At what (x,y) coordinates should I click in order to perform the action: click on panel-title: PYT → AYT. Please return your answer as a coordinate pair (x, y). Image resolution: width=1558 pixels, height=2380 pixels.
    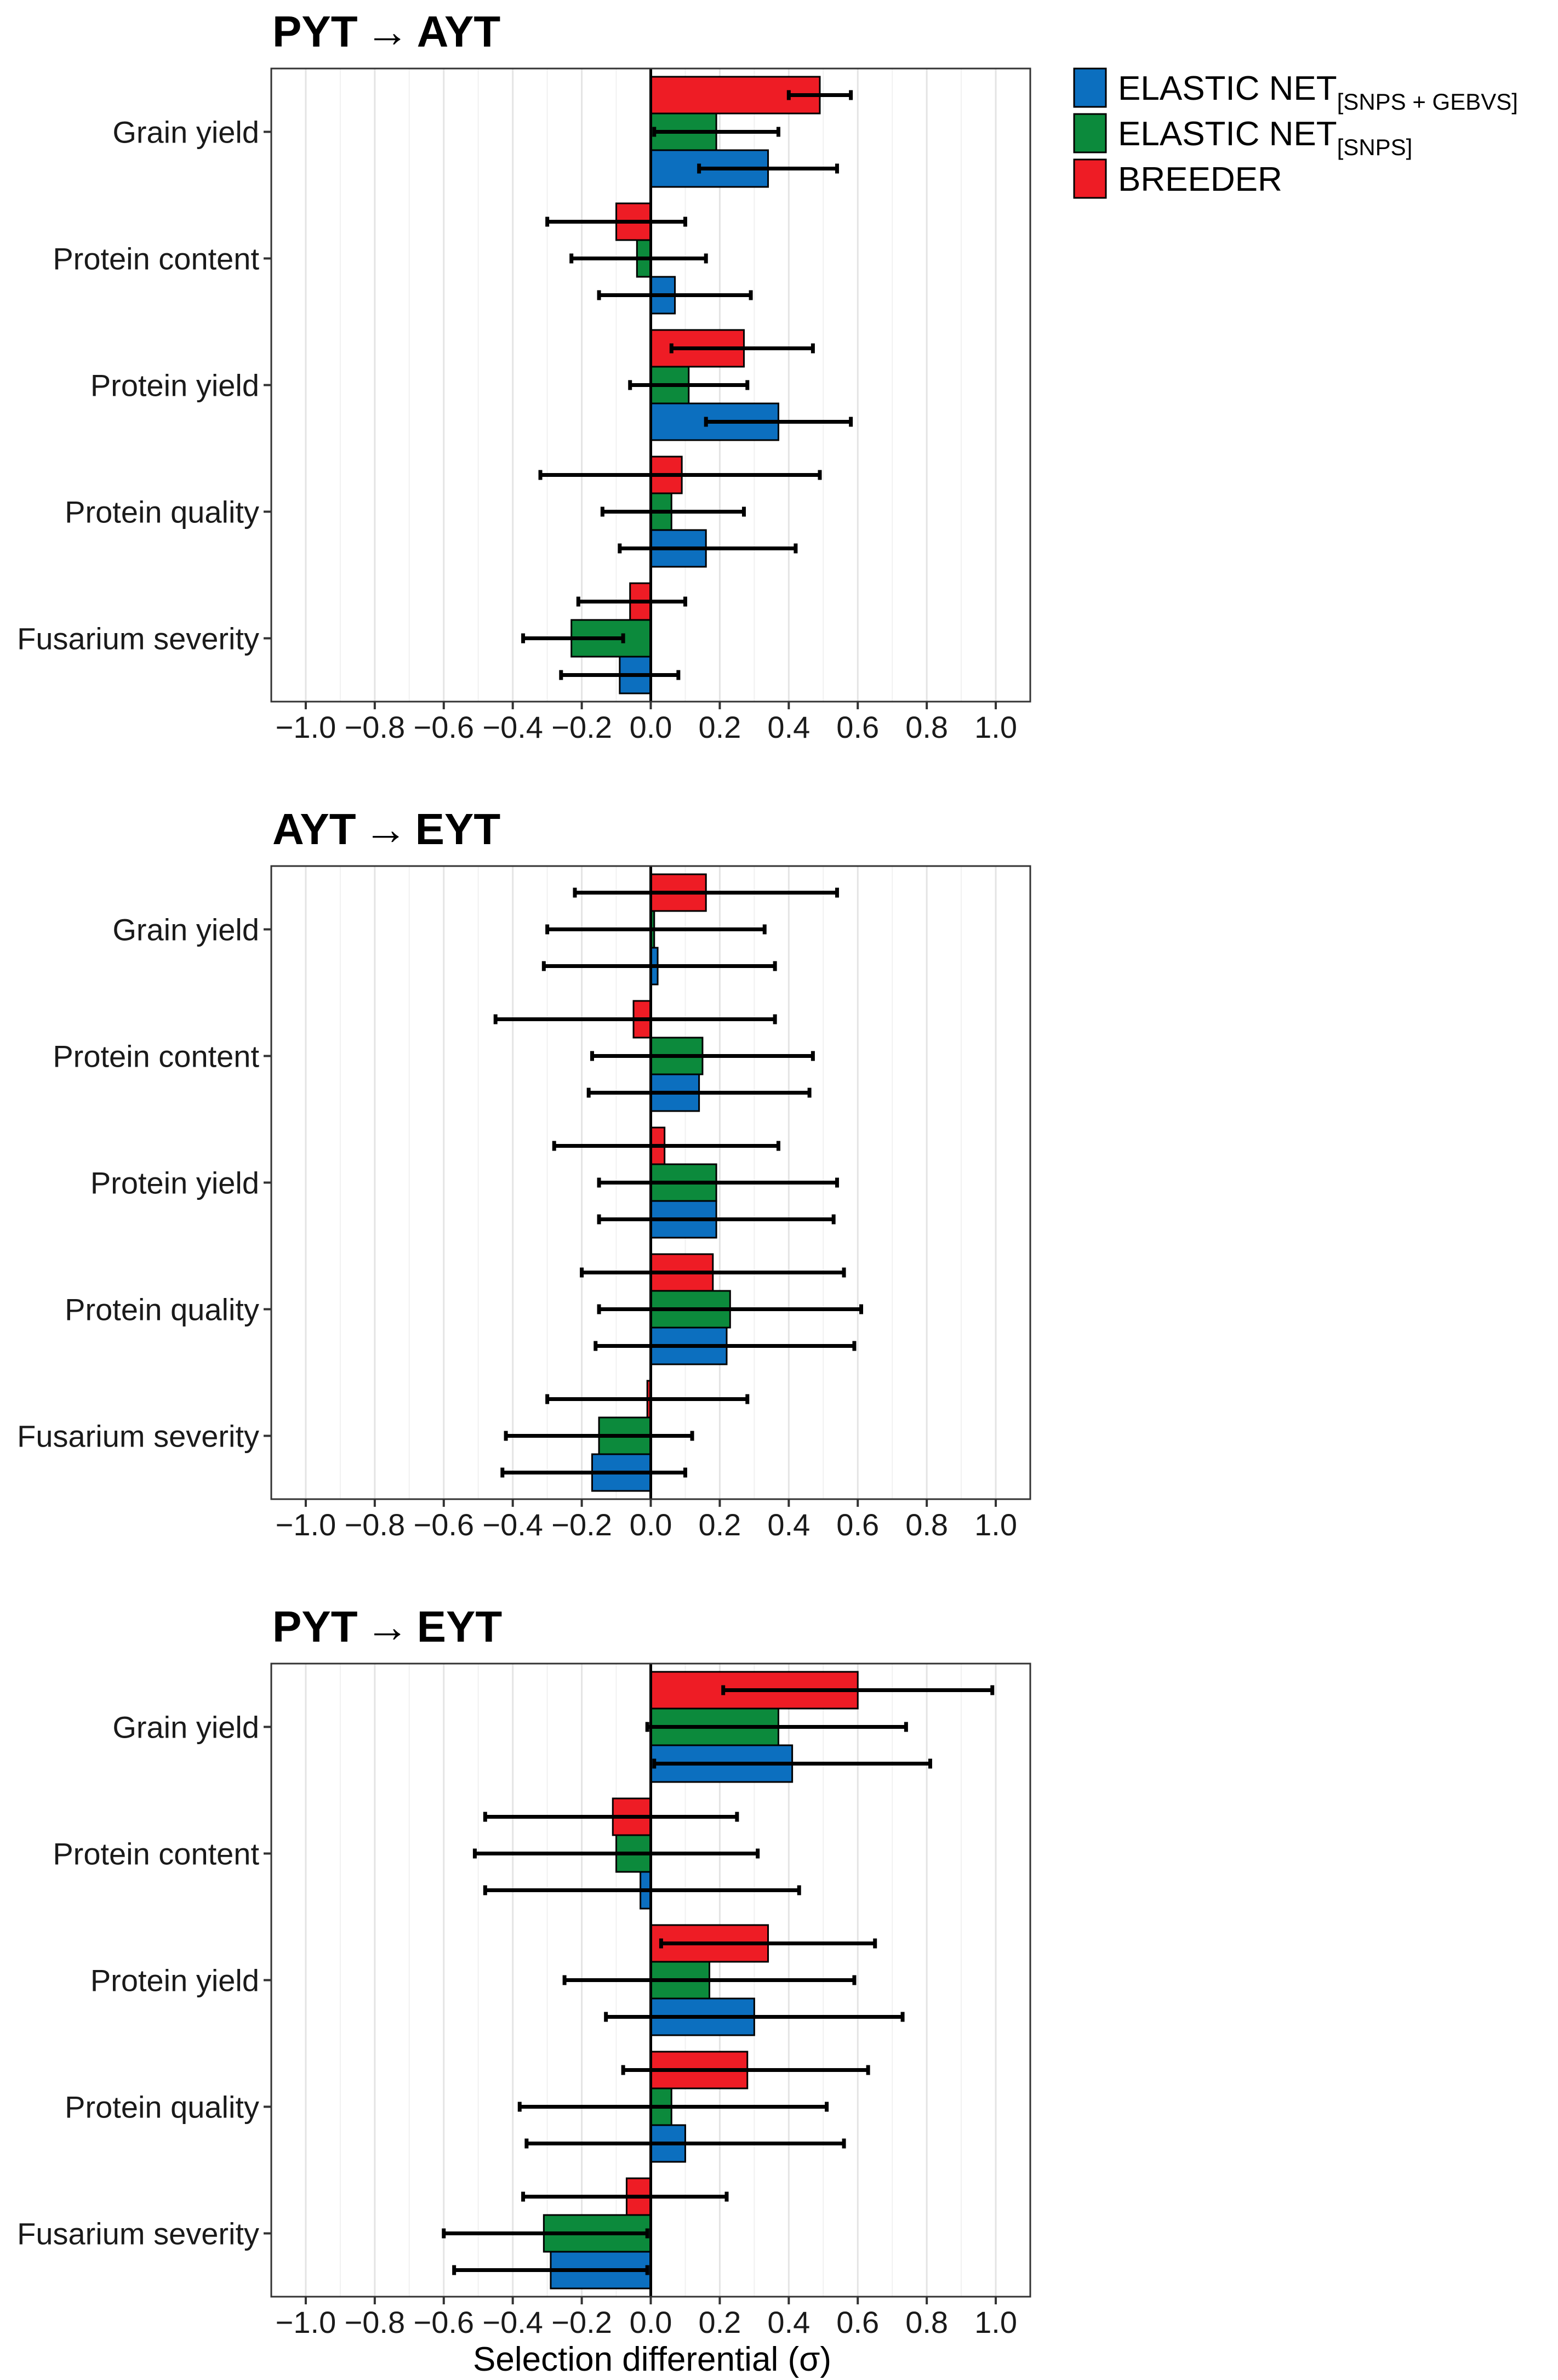
    Looking at the image, I should click on (386, 31).